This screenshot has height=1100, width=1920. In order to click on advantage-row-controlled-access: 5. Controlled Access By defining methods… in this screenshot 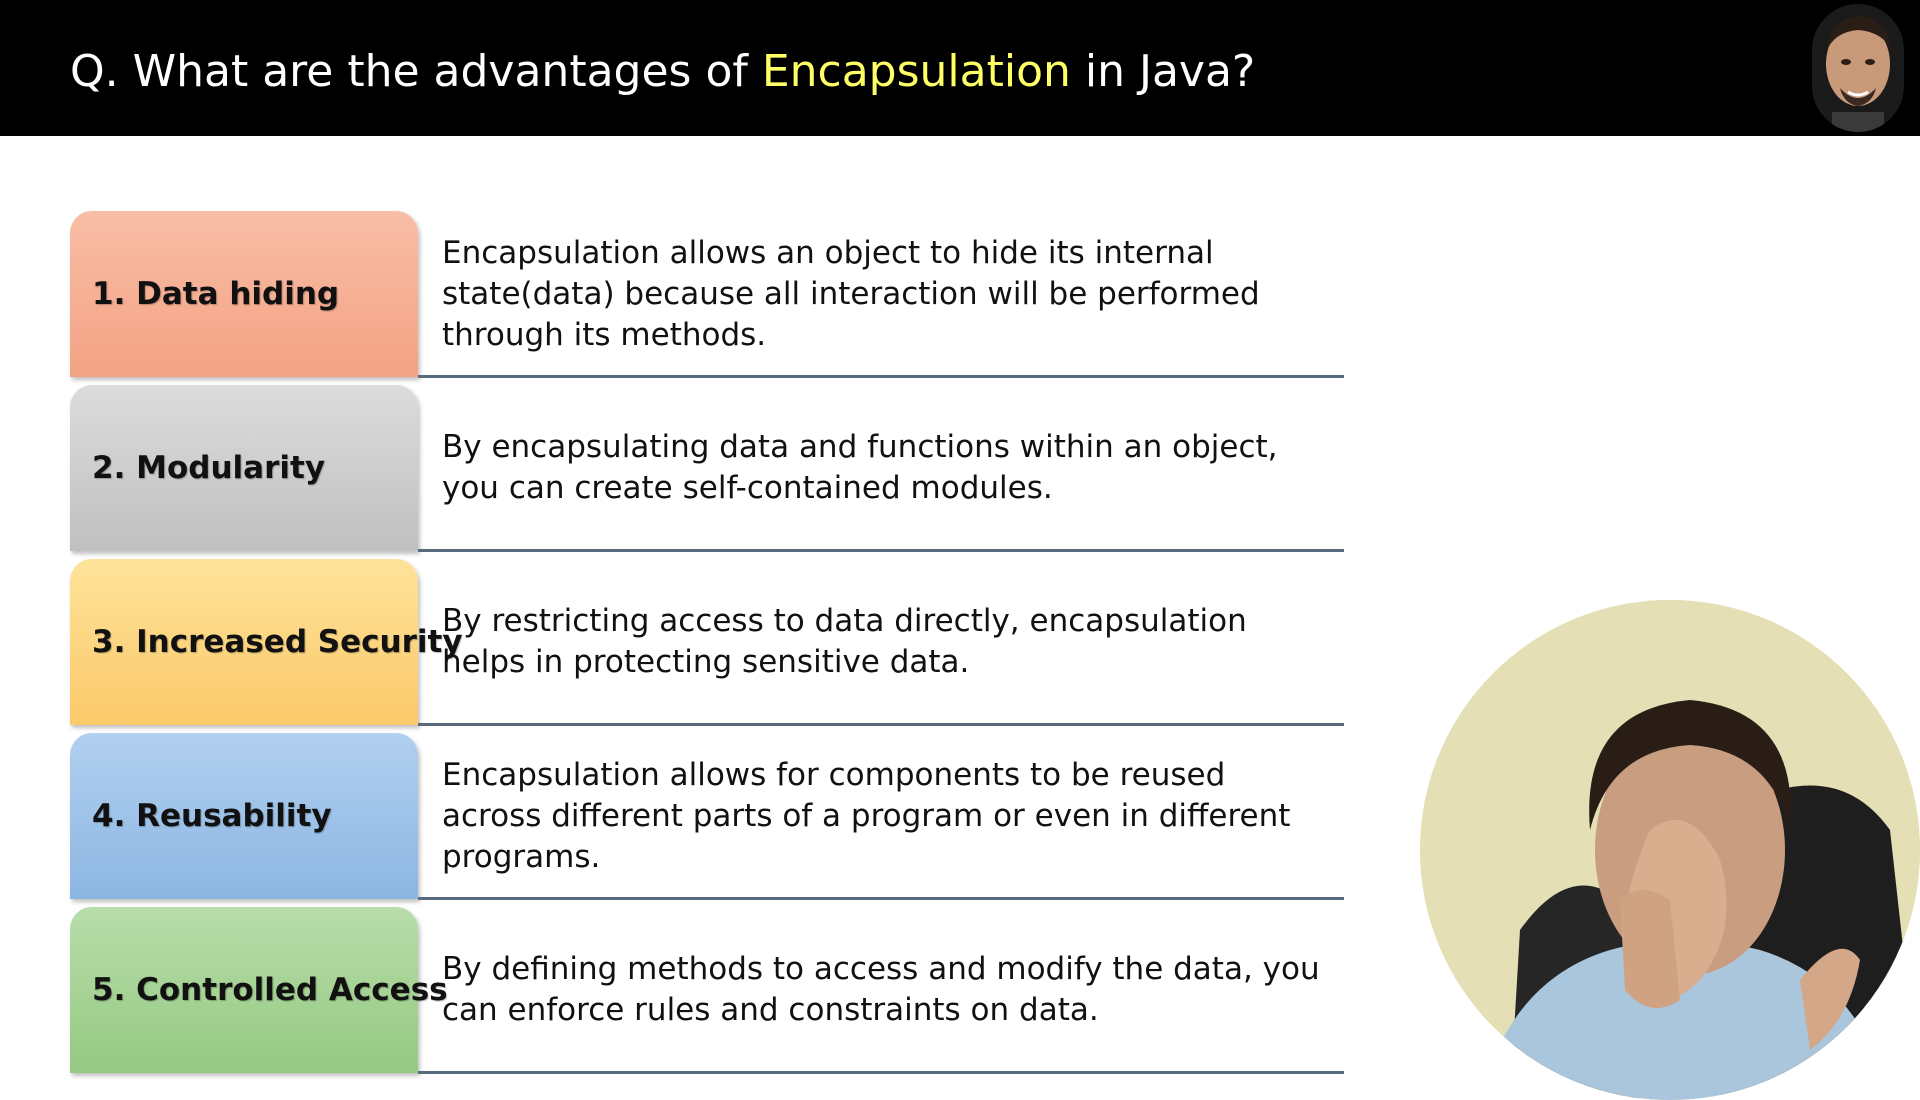, I will do `click(707, 991)`.